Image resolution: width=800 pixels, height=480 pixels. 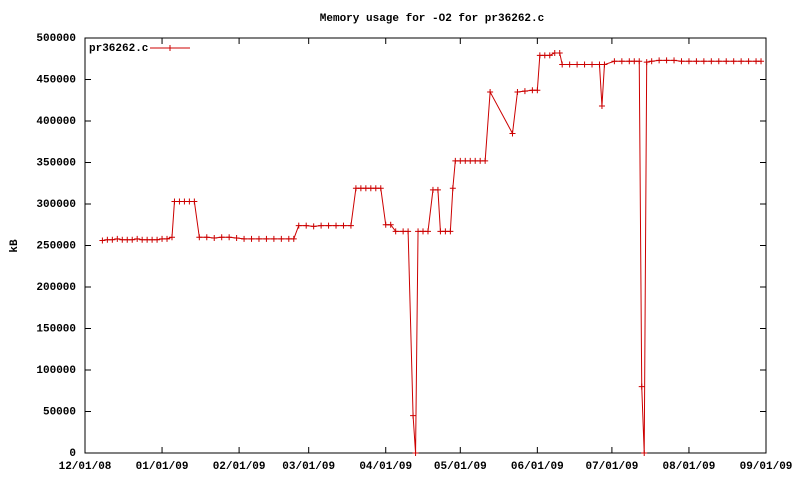 I want to click on x-tick-label: 04/01/09, so click(x=385, y=467).